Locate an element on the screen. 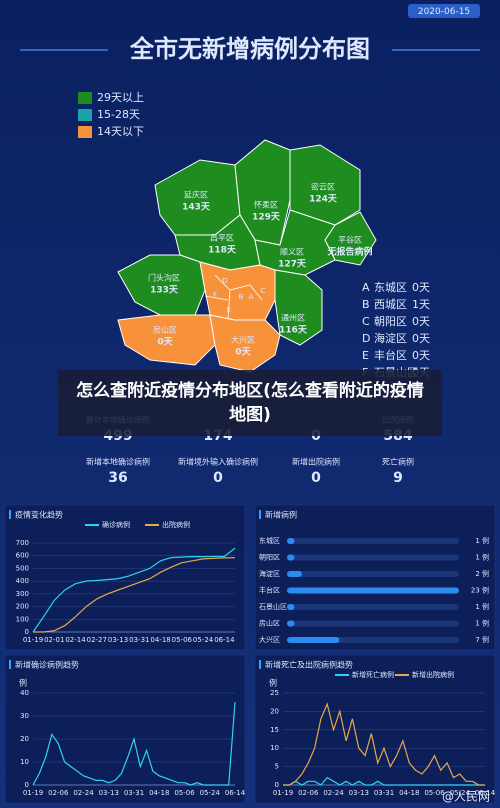 The height and width of the screenshot is (808, 500). y-tick-label: 500 is located at coordinates (22, 568).